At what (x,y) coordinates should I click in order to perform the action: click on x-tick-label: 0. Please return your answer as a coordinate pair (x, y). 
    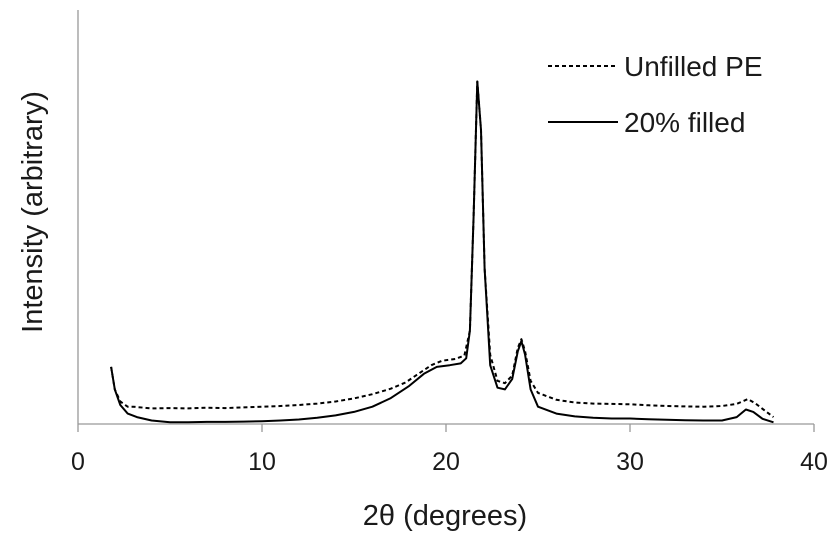
    Looking at the image, I should click on (78, 462).